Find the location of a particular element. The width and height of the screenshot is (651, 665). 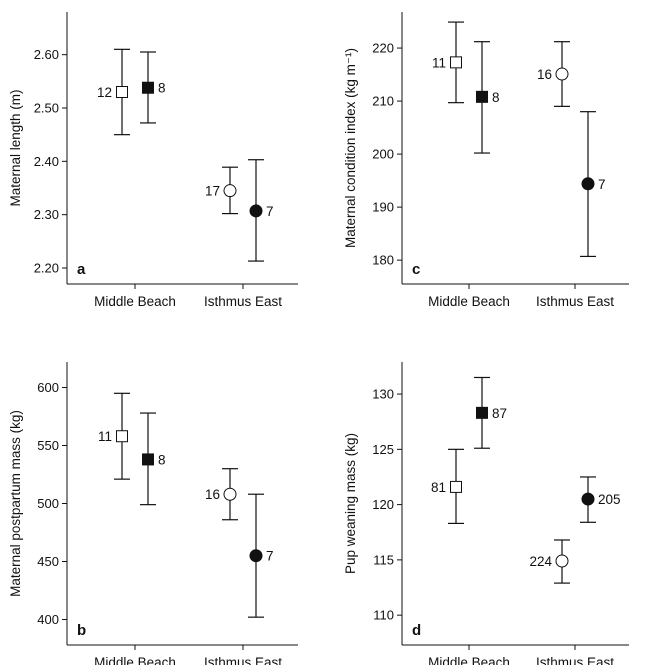

y-tick-label: 115 is located at coordinates (383, 559).